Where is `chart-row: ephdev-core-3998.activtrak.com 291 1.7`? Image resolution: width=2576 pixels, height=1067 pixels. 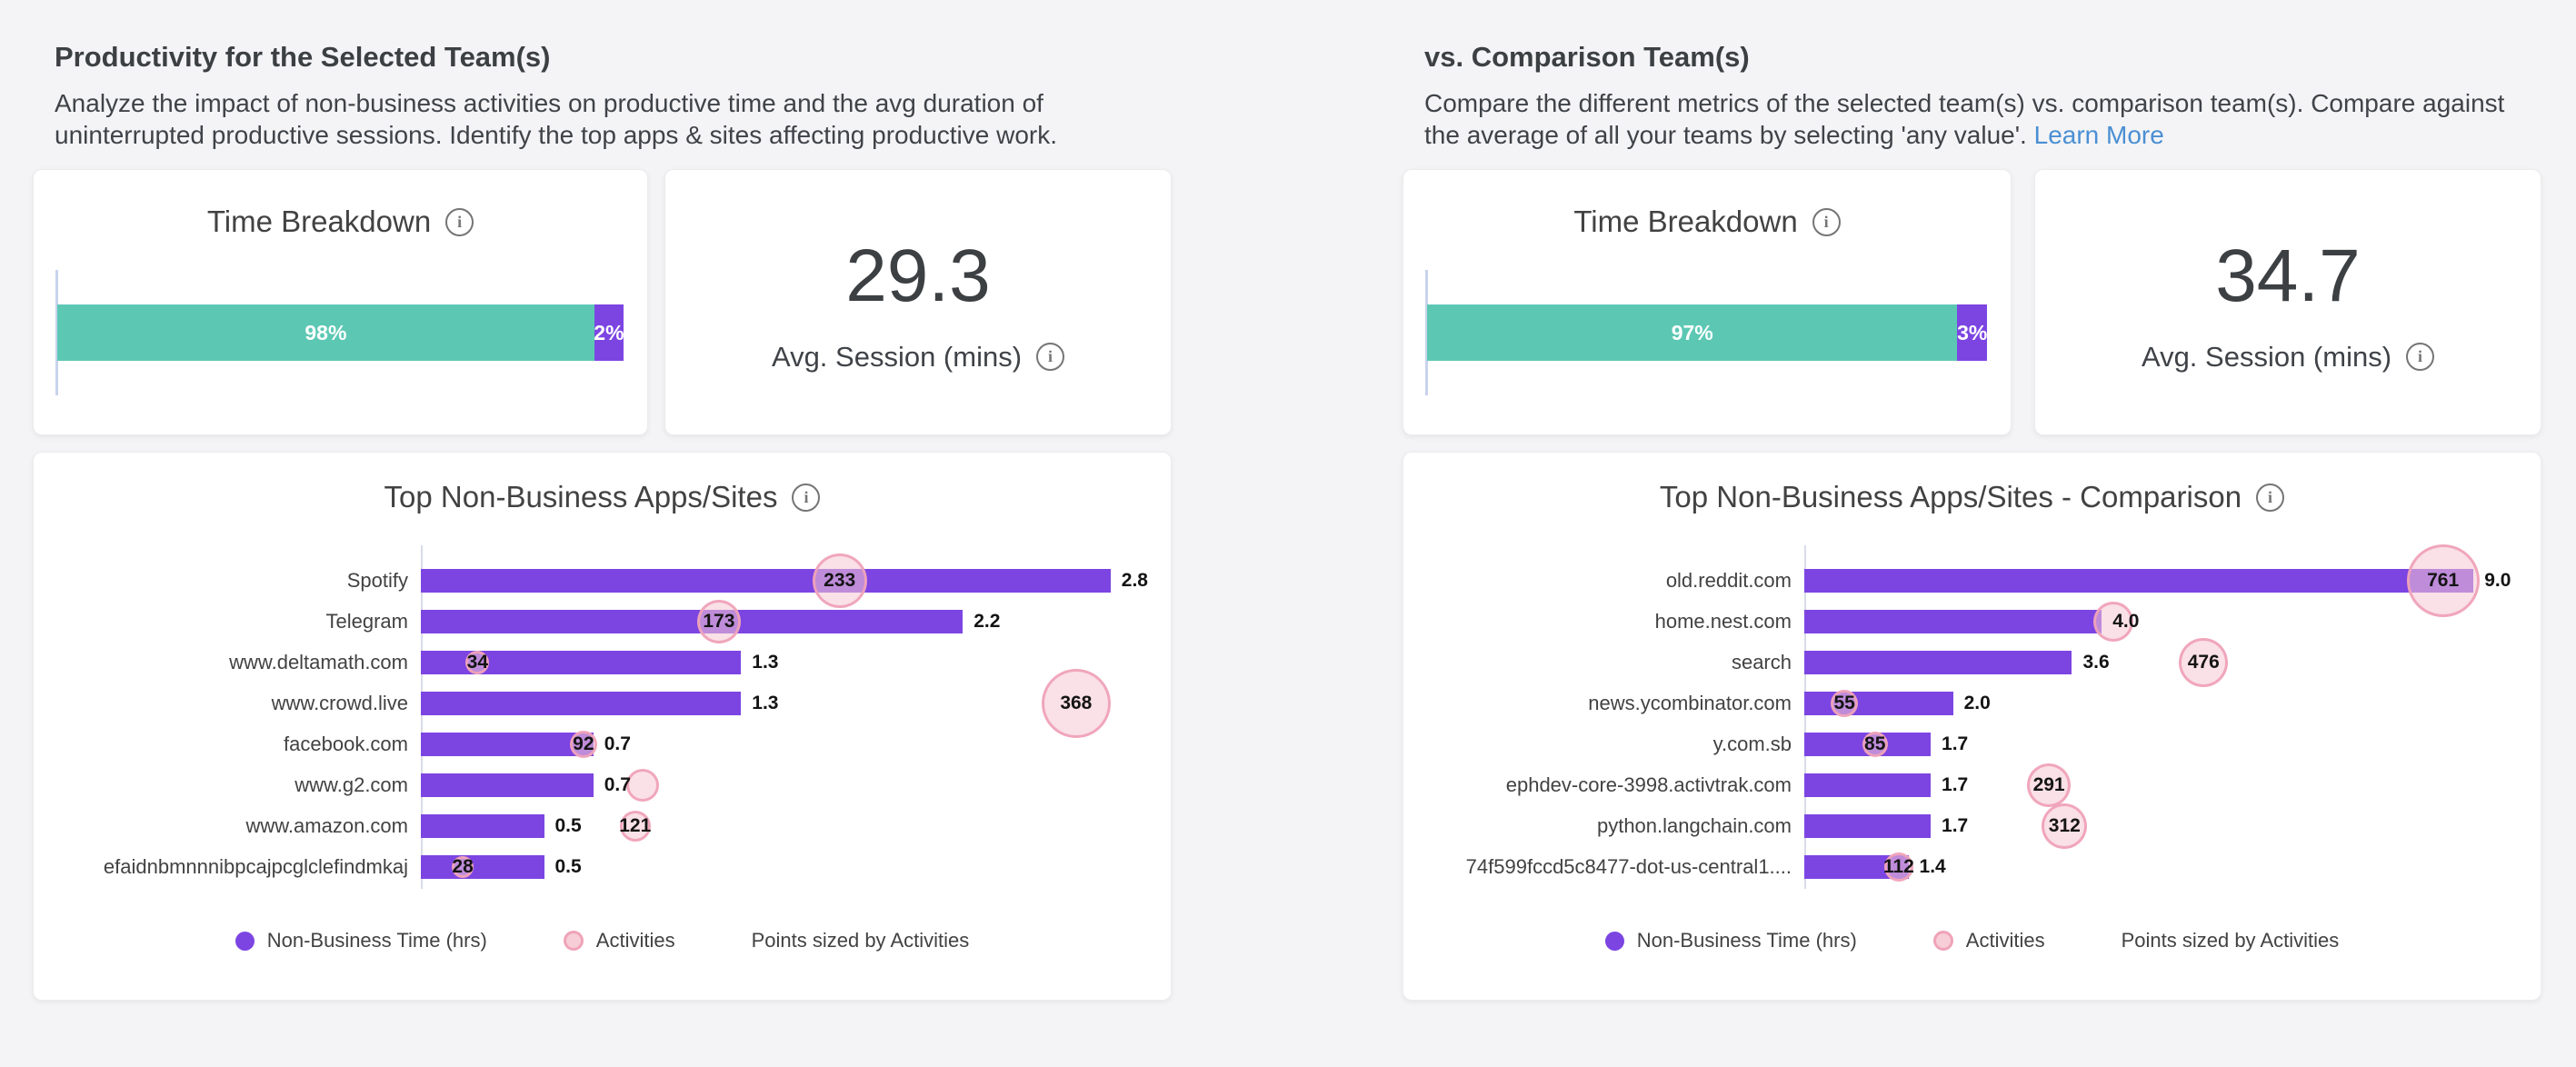
chart-row: ephdev-core-3998.activtrak.com 291 1.7 is located at coordinates (1972, 785).